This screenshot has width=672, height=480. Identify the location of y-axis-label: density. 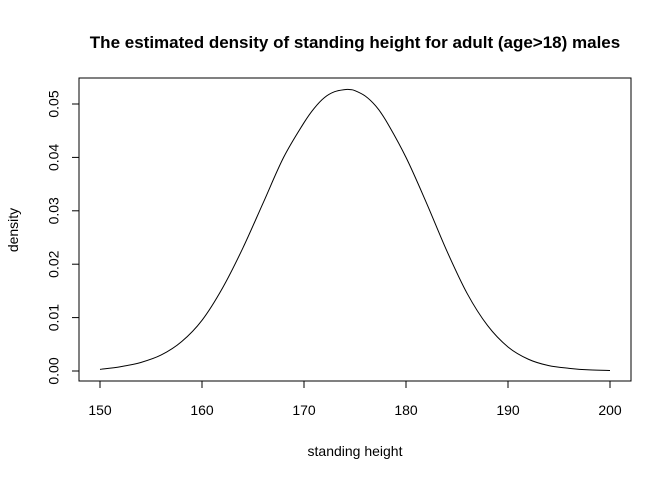
(13, 230).